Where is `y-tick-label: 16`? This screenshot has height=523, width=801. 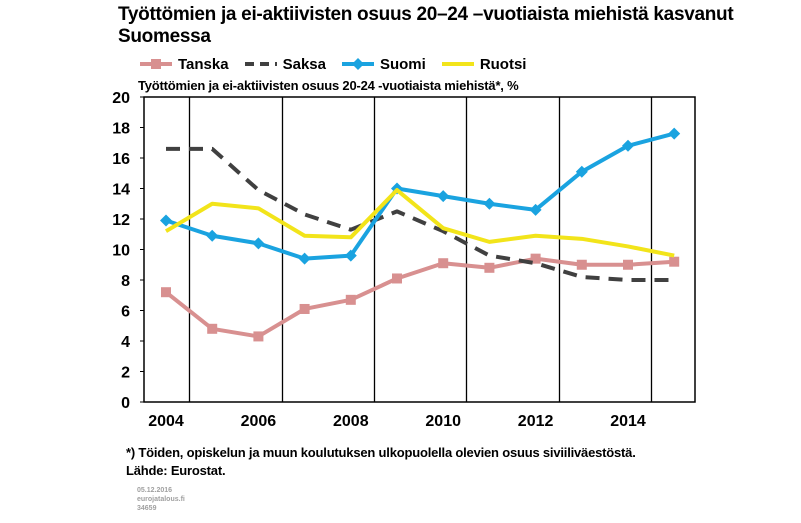 y-tick-label: 16 is located at coordinates (121, 159).